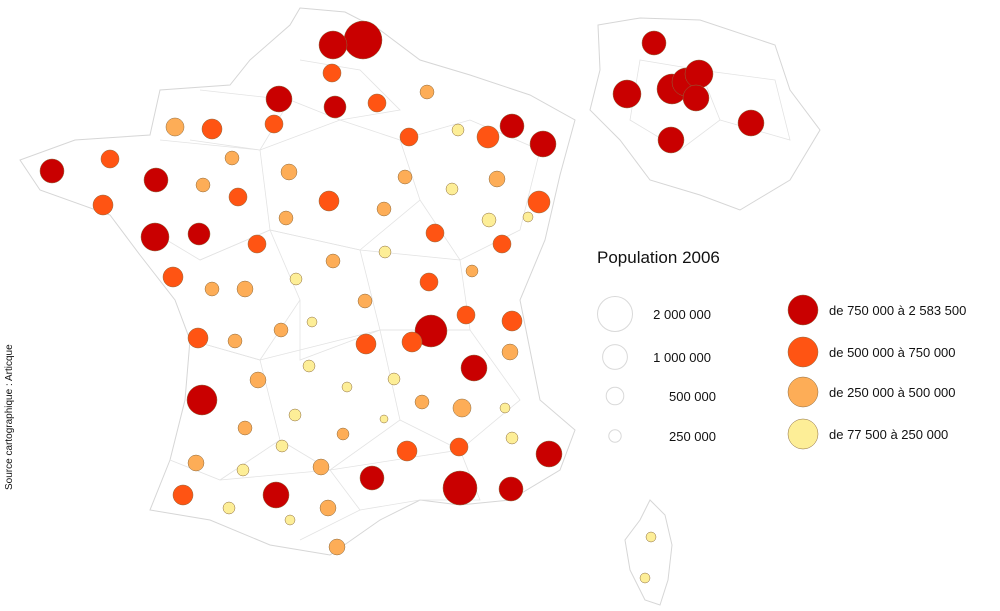  Describe the element at coordinates (658, 257) in the screenshot. I see `legend-title: Population 2006` at that location.